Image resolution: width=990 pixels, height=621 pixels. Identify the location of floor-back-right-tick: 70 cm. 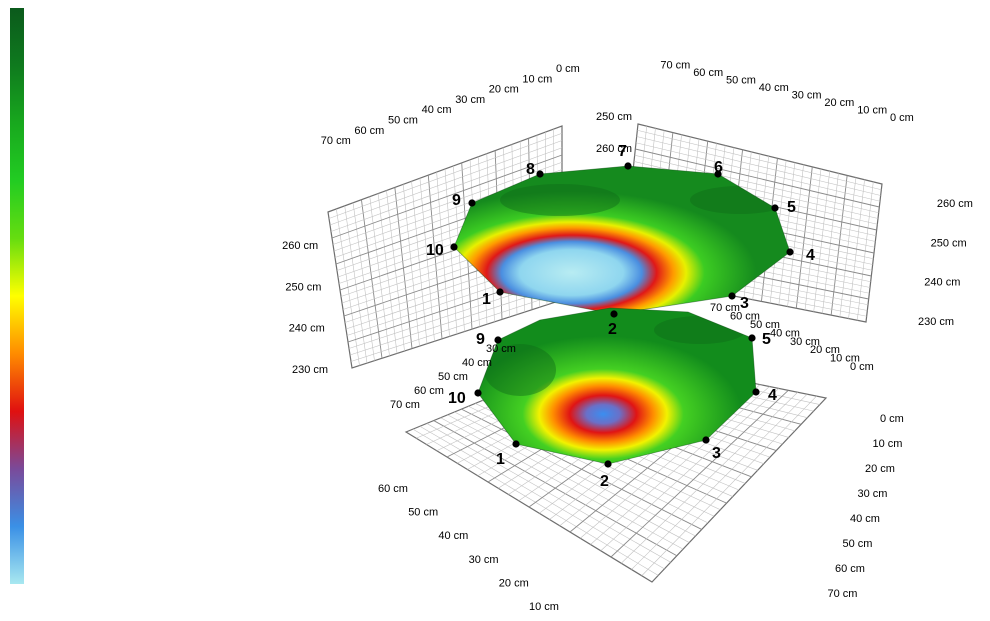
(725, 308).